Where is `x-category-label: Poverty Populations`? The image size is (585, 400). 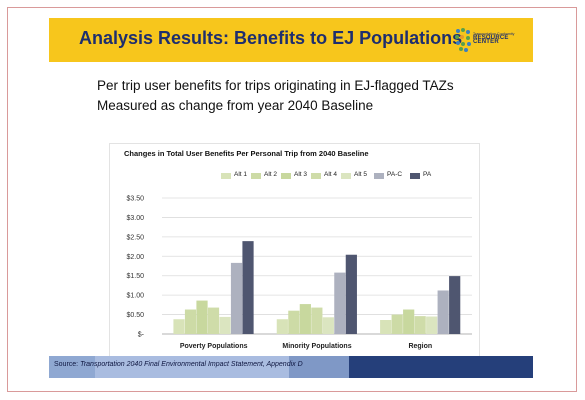
x-category-label: Poverty Populations is located at coordinates (214, 346).